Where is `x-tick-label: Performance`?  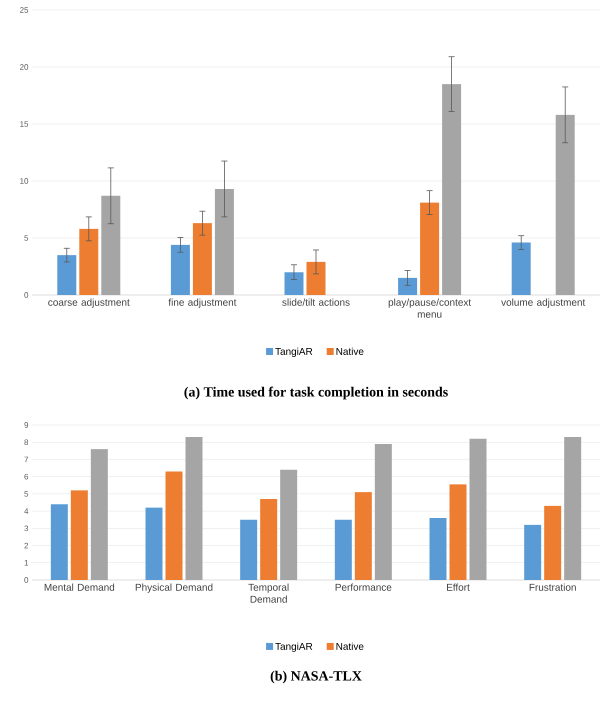 x-tick-label: Performance is located at coordinates (364, 587).